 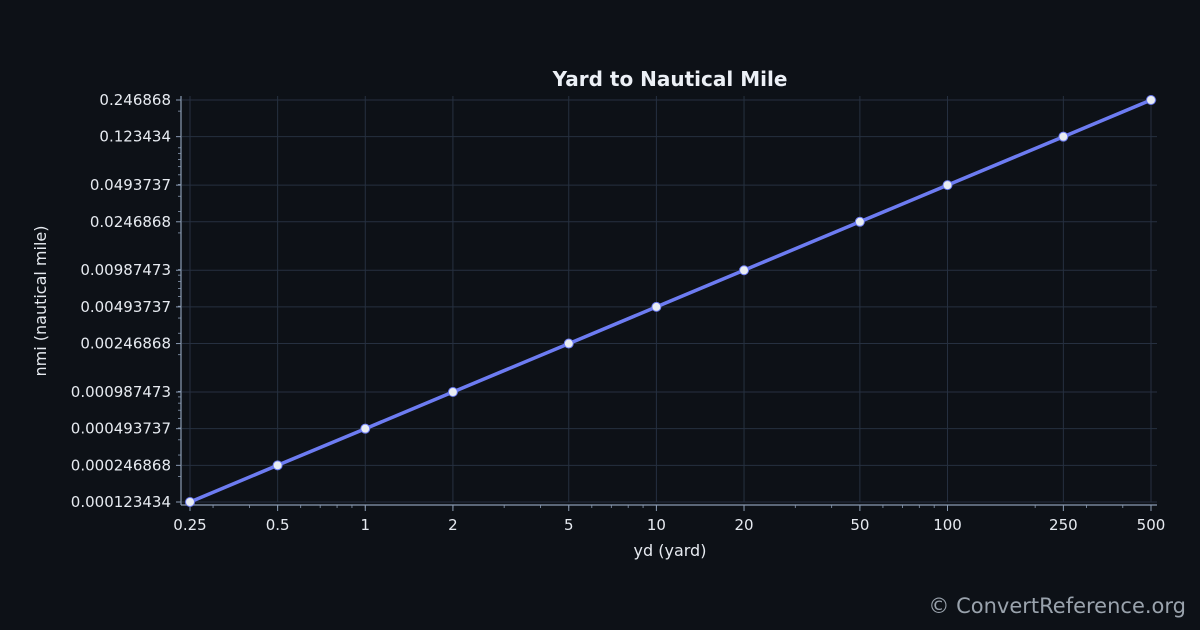 What do you see at coordinates (121, 392) in the screenshot?
I see `y-tick-label: 0.000987473` at bounding box center [121, 392].